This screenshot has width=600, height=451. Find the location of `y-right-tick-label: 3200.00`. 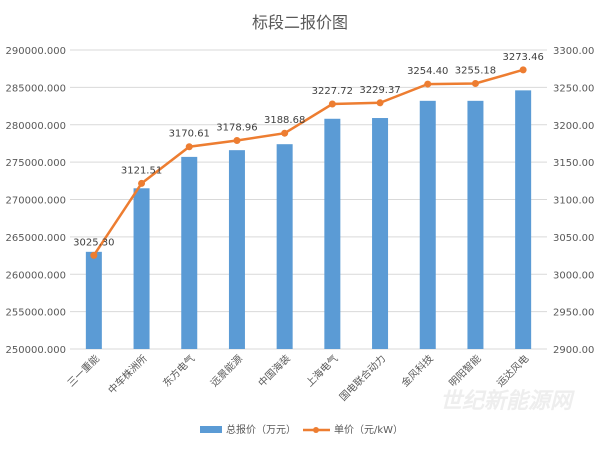

y-right-tick-label: 3200.00 is located at coordinates (573, 126).